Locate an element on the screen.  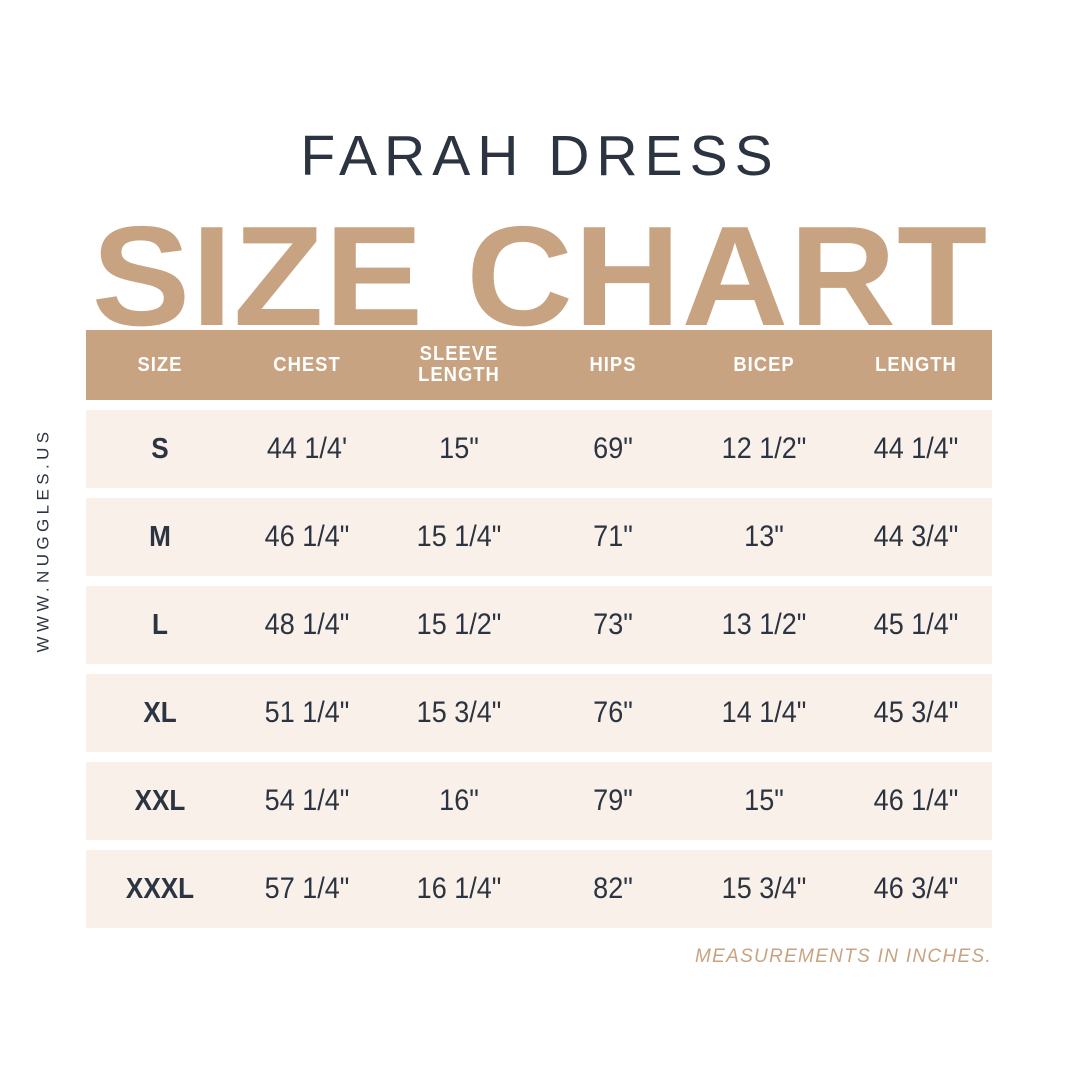
cell-size: XXL is located at coordinates (160, 800).